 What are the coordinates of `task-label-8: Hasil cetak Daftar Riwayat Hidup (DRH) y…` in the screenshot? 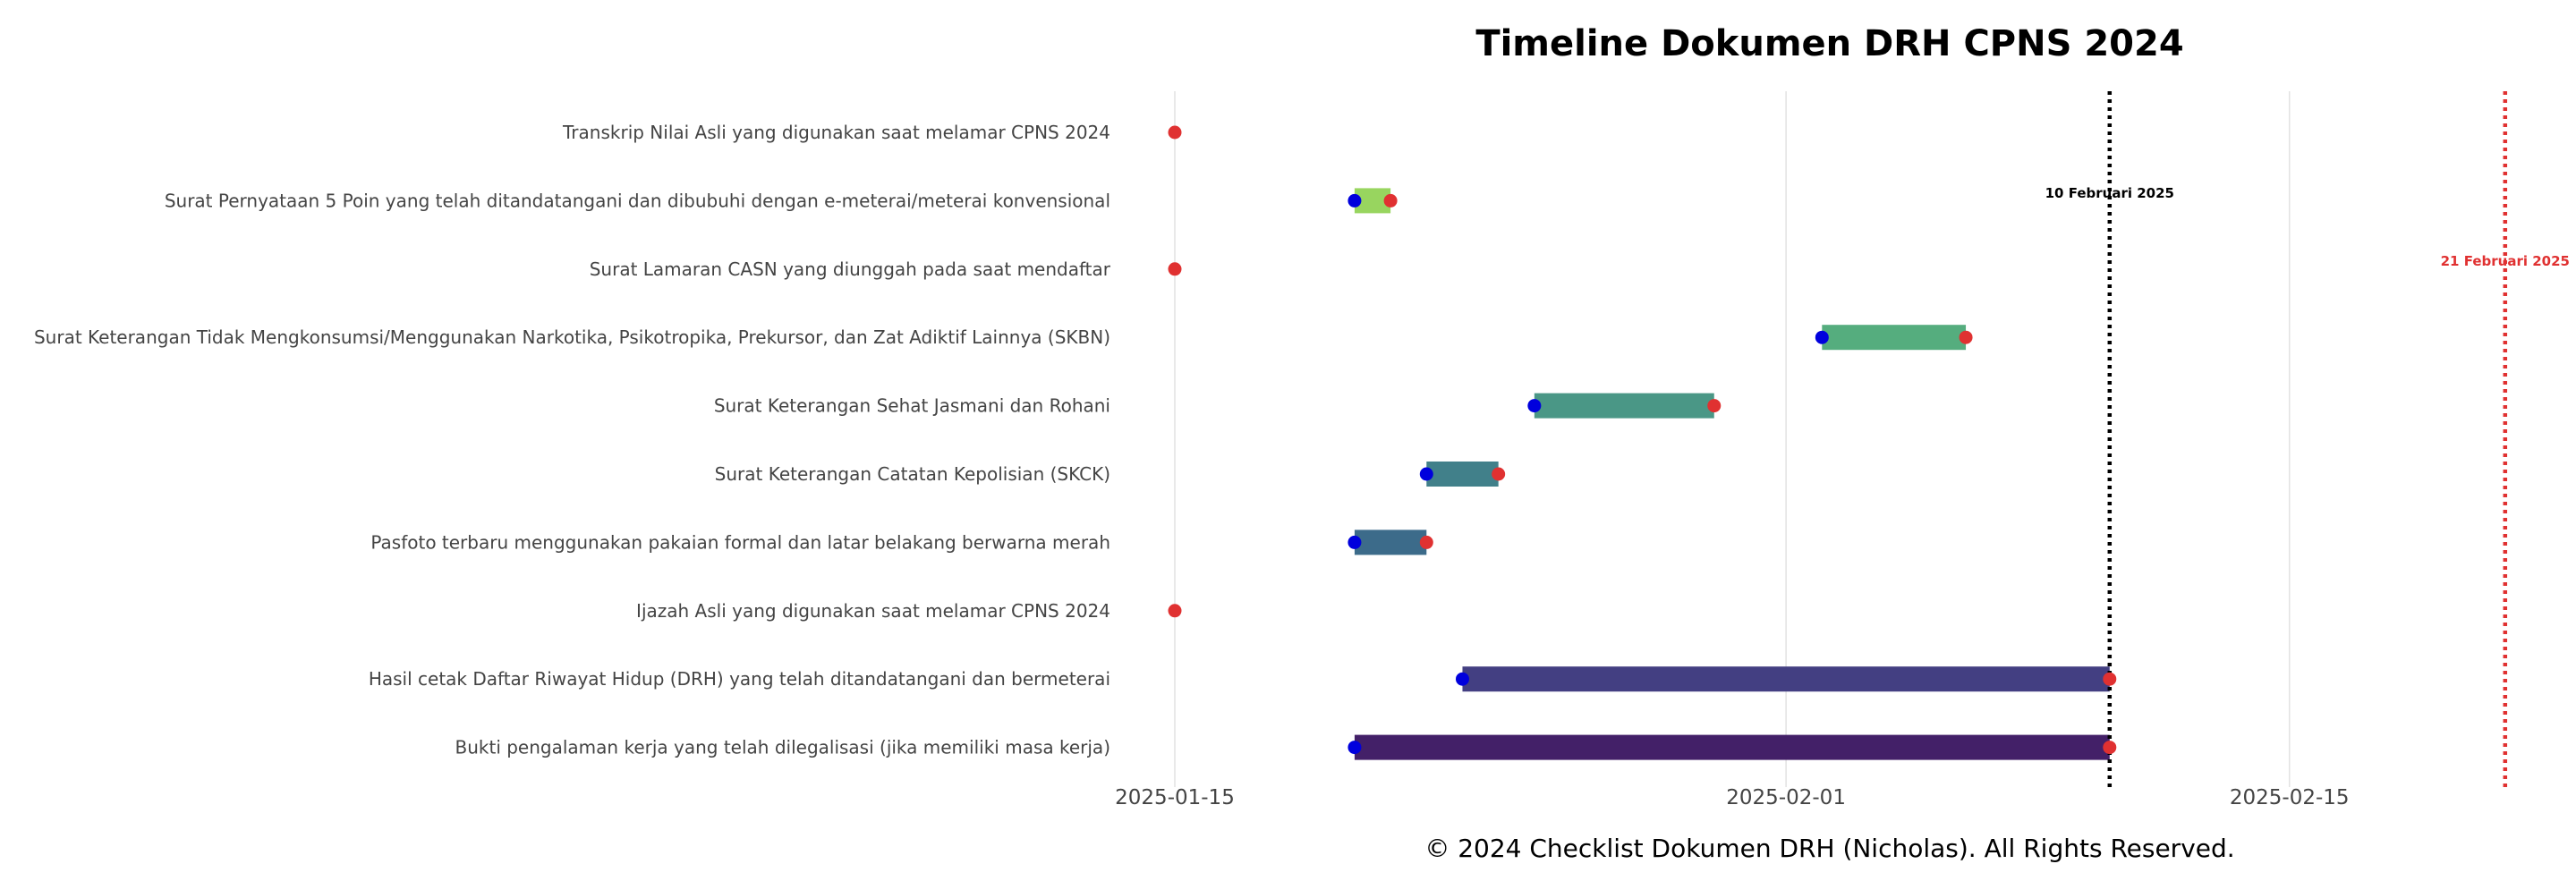 It's located at (739, 679).